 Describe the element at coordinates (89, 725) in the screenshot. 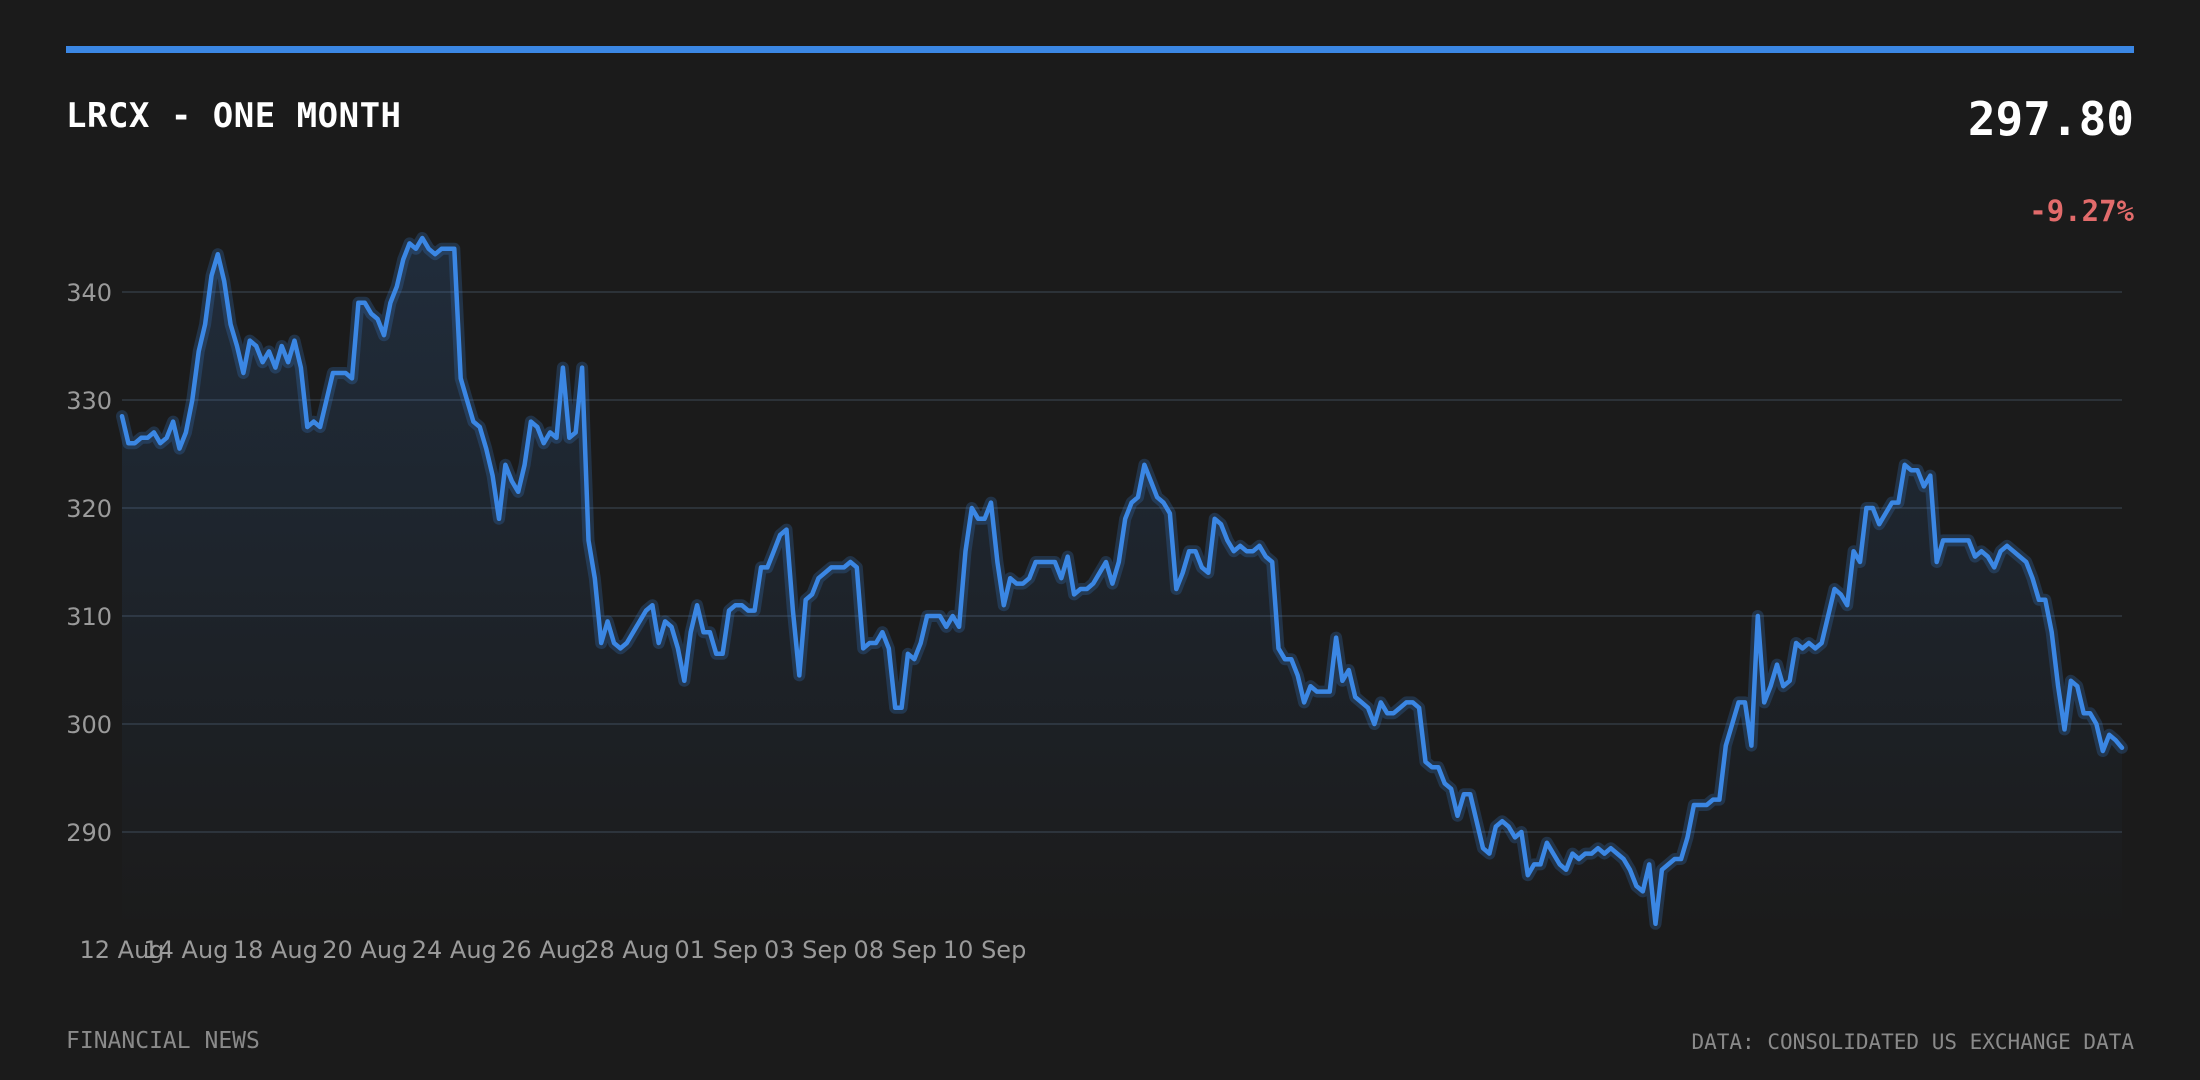

I see `y-tick-label: 300` at that location.